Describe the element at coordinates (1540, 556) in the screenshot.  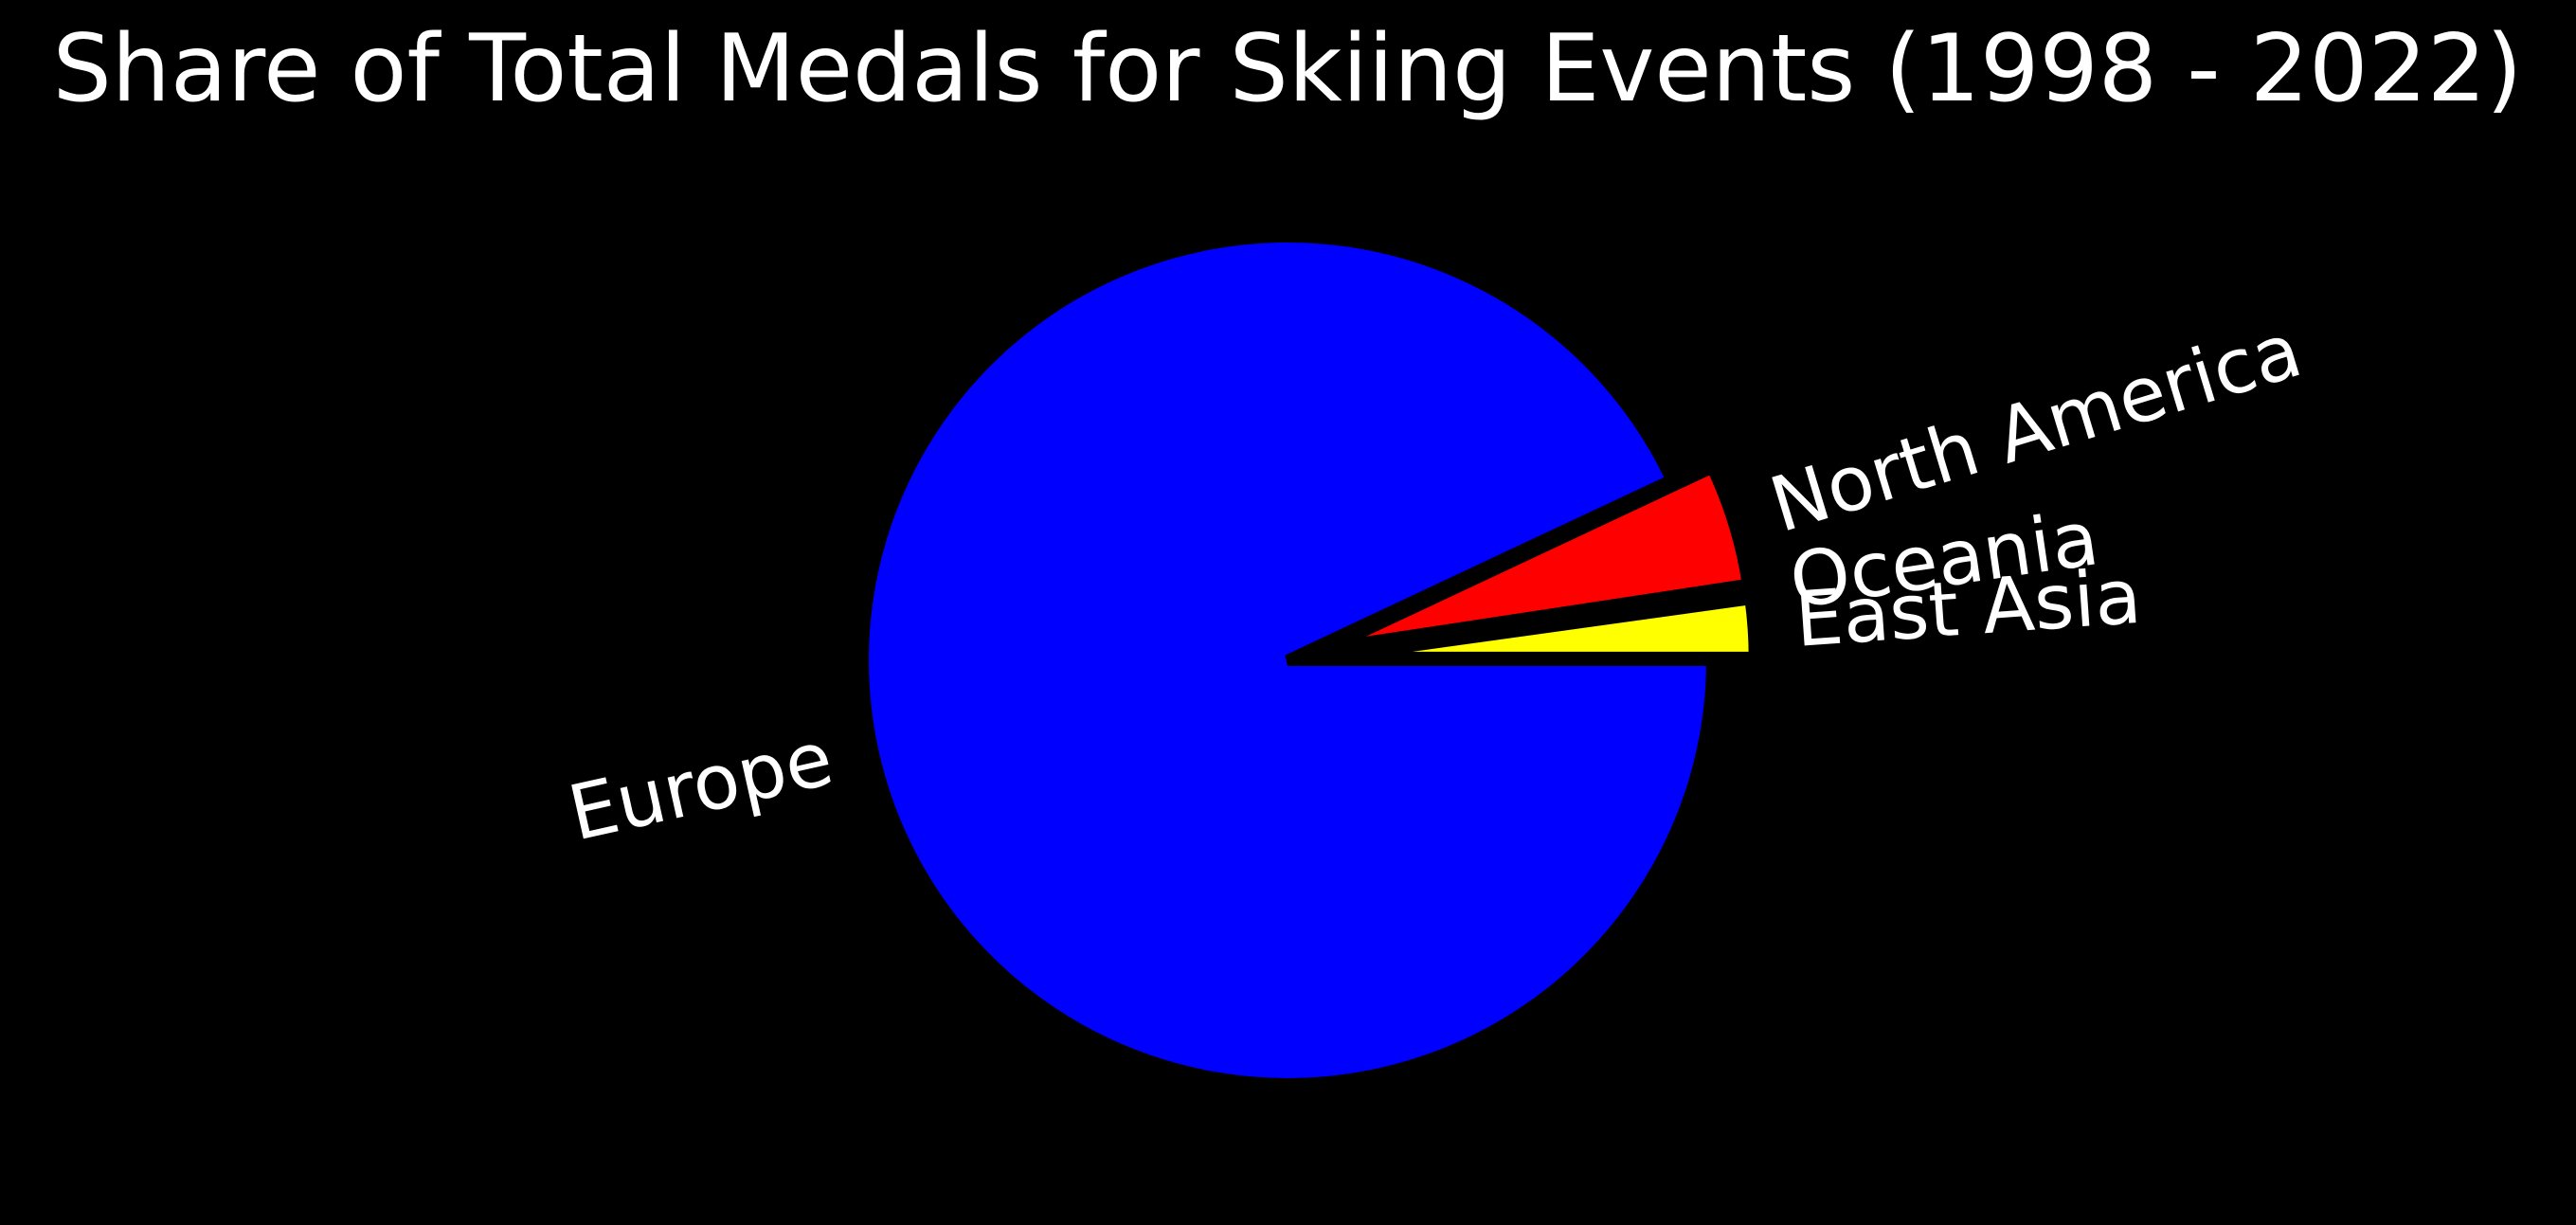
I see `pie-slice-north-america` at that location.